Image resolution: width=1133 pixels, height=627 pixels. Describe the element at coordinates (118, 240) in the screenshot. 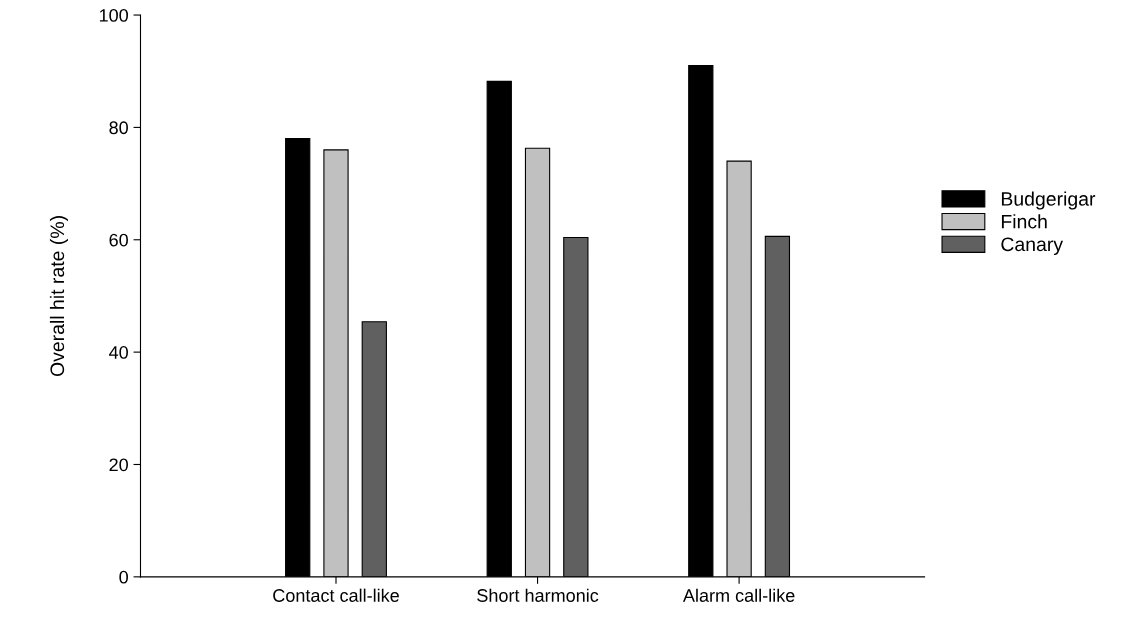

I see `y-tick-label: 60` at that location.